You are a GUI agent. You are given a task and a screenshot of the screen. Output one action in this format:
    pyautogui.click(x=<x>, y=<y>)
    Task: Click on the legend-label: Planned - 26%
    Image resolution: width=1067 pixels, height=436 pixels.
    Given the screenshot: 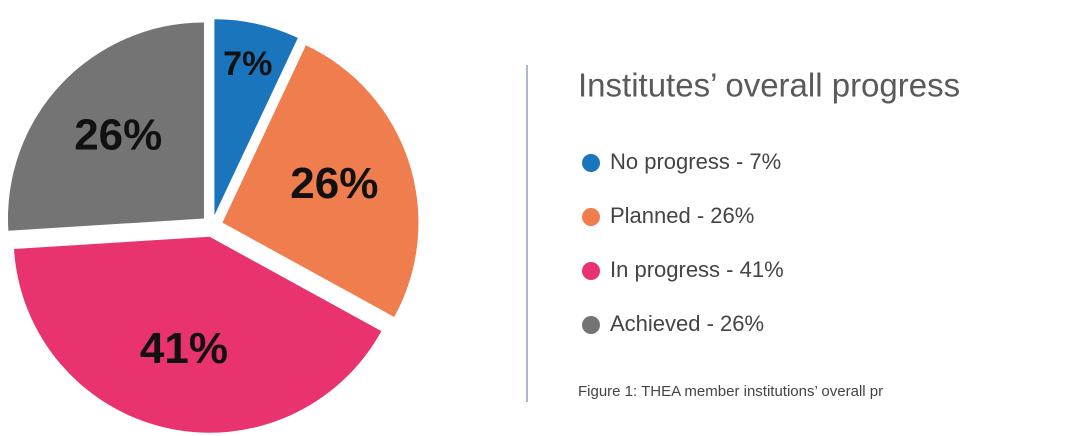 What is the action you would take?
    pyautogui.click(x=682, y=215)
    